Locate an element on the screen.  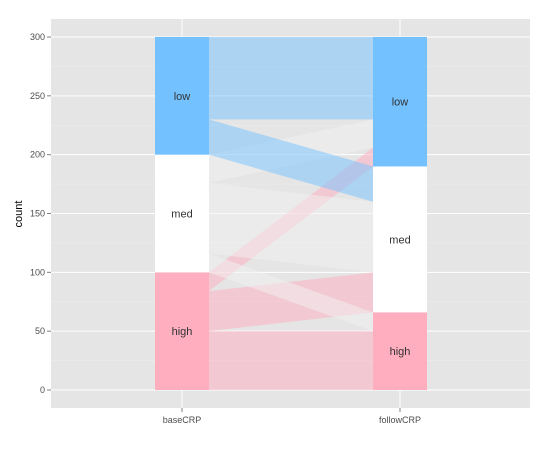
flow-med-to-high is located at coordinates (291, 292).